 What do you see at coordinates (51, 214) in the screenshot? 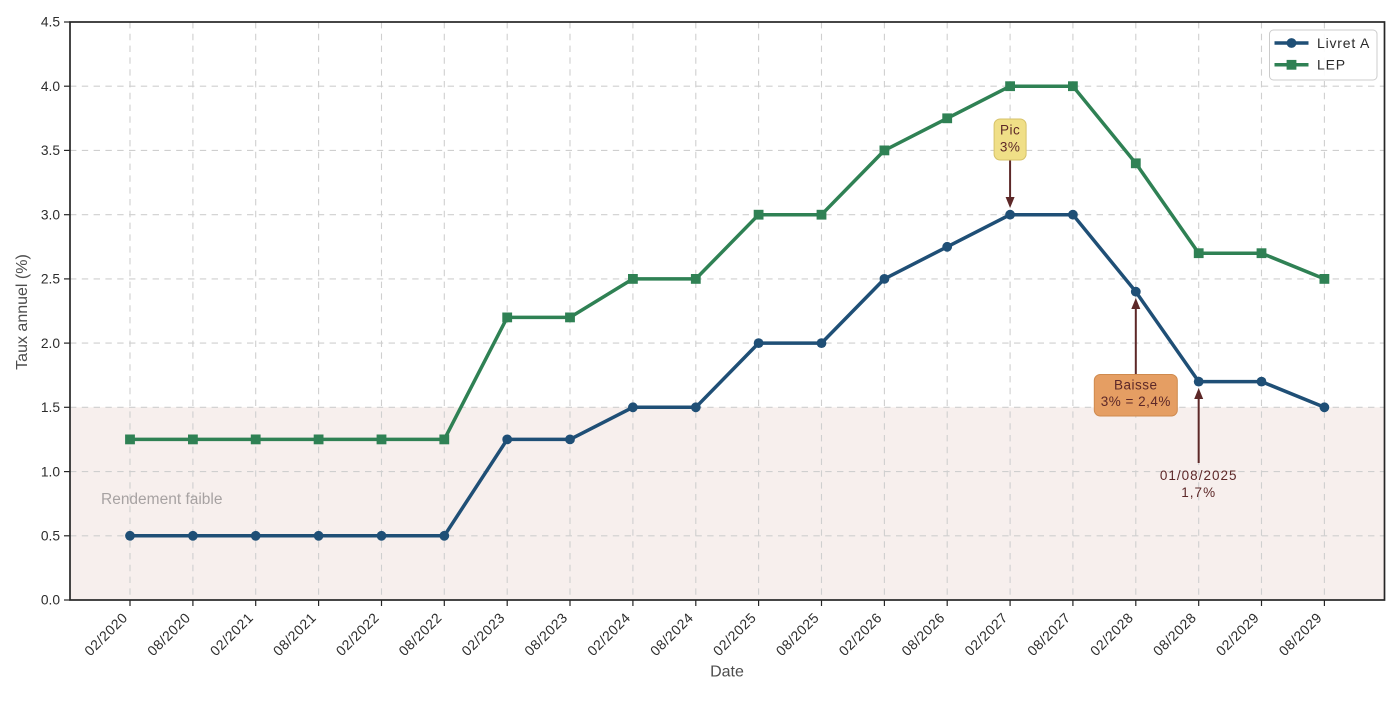
I see `svg-text: 3.0` at bounding box center [51, 214].